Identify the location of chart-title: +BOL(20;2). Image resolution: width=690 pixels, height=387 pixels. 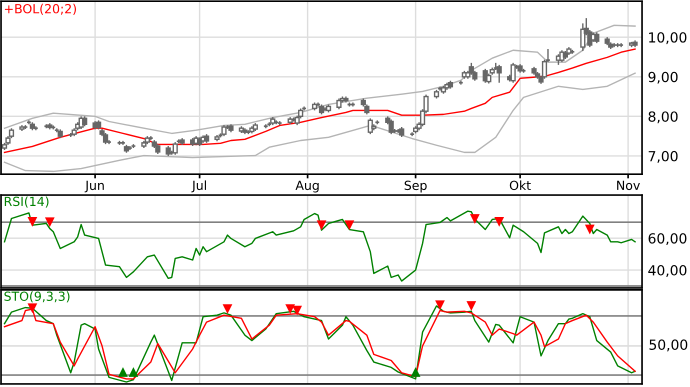
(40, 9).